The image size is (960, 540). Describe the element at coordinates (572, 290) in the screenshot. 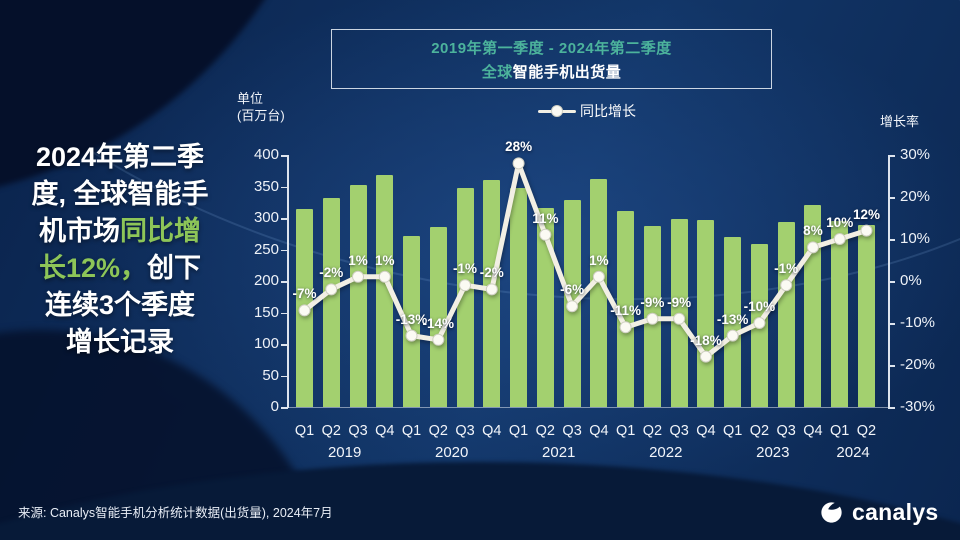

I see `growth-point-label: -6%` at that location.